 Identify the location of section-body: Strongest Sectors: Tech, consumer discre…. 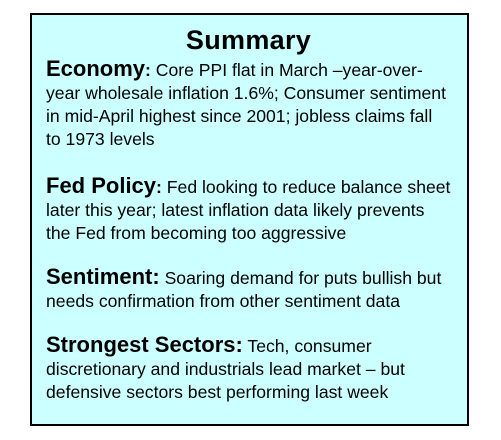
(248, 368).